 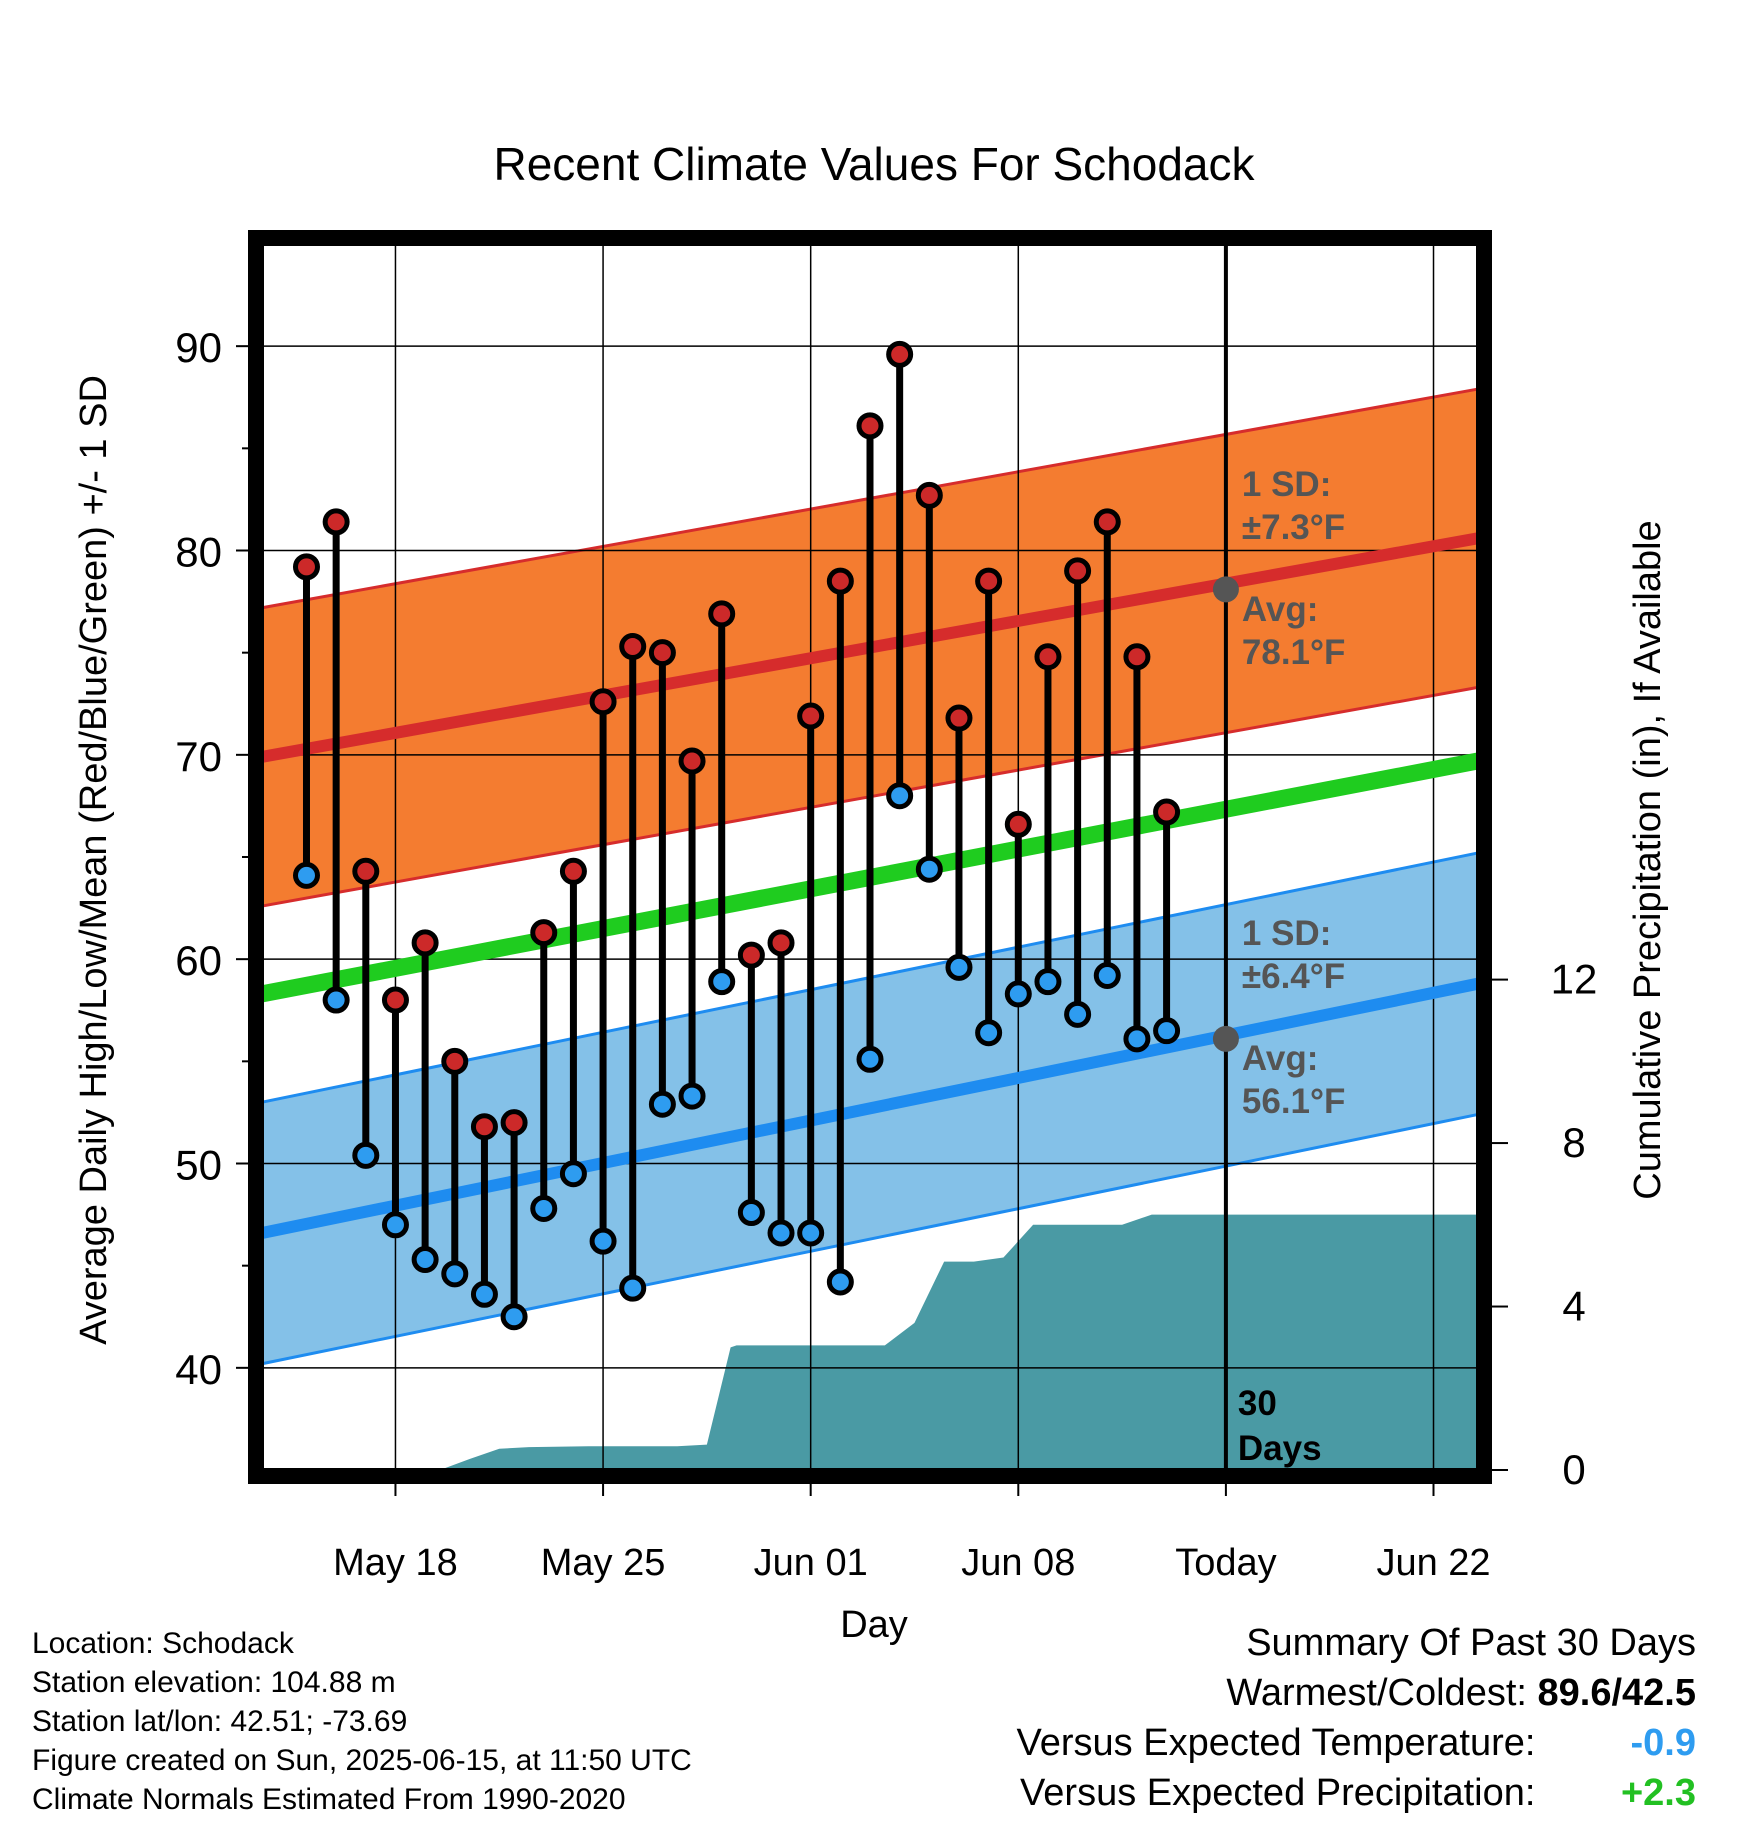 What do you see at coordinates (1278, 1793) in the screenshot?
I see `precip-departure-label: Versus Expected Precipitation:` at bounding box center [1278, 1793].